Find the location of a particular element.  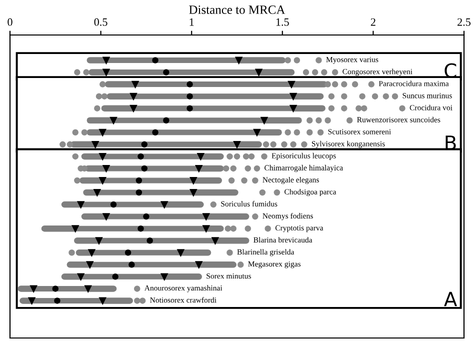

x-tick-label: 1.5 is located at coordinates (282, 22).